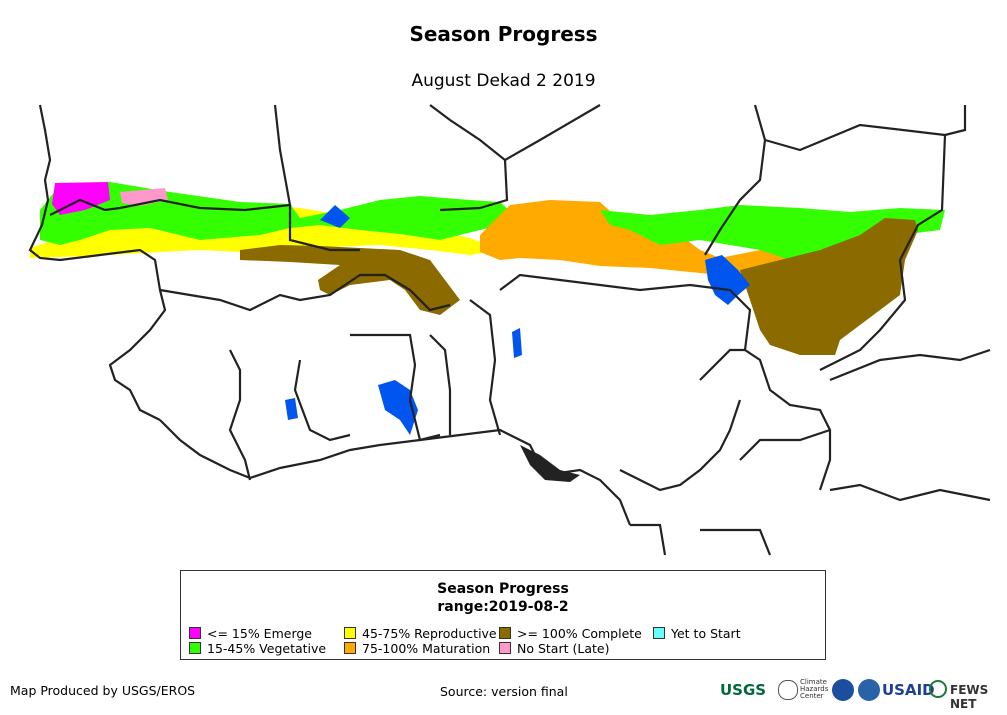 This screenshot has width=1007, height=715. What do you see at coordinates (869, 690) in the screenshot?
I see `usaid-seal-icon` at bounding box center [869, 690].